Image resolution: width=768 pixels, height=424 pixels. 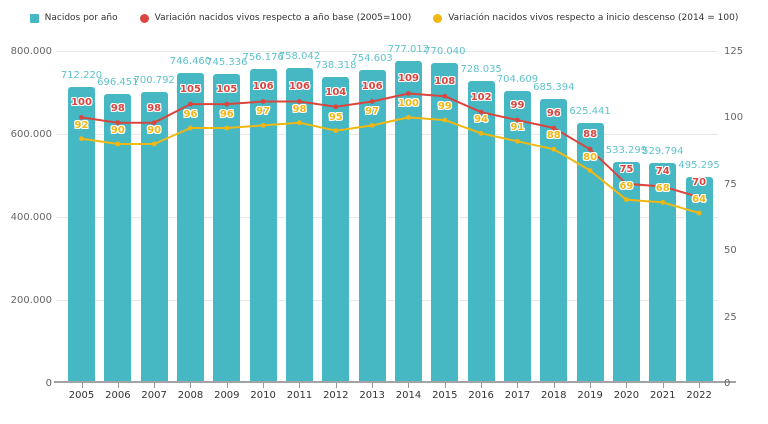 I want to click on bar-2012, so click(x=336, y=229).